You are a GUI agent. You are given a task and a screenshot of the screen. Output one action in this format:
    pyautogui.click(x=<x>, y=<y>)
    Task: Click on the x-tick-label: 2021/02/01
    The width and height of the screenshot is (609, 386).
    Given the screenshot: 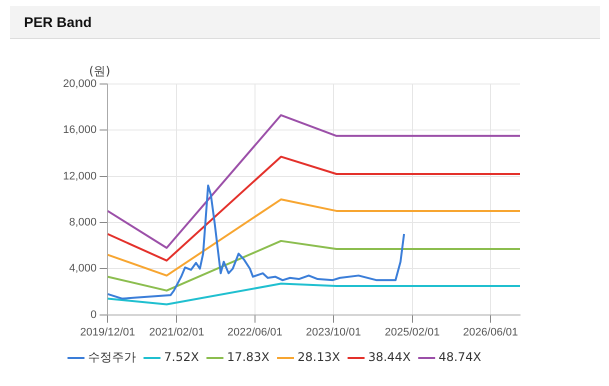 What is the action you would take?
    pyautogui.click(x=176, y=332)
    